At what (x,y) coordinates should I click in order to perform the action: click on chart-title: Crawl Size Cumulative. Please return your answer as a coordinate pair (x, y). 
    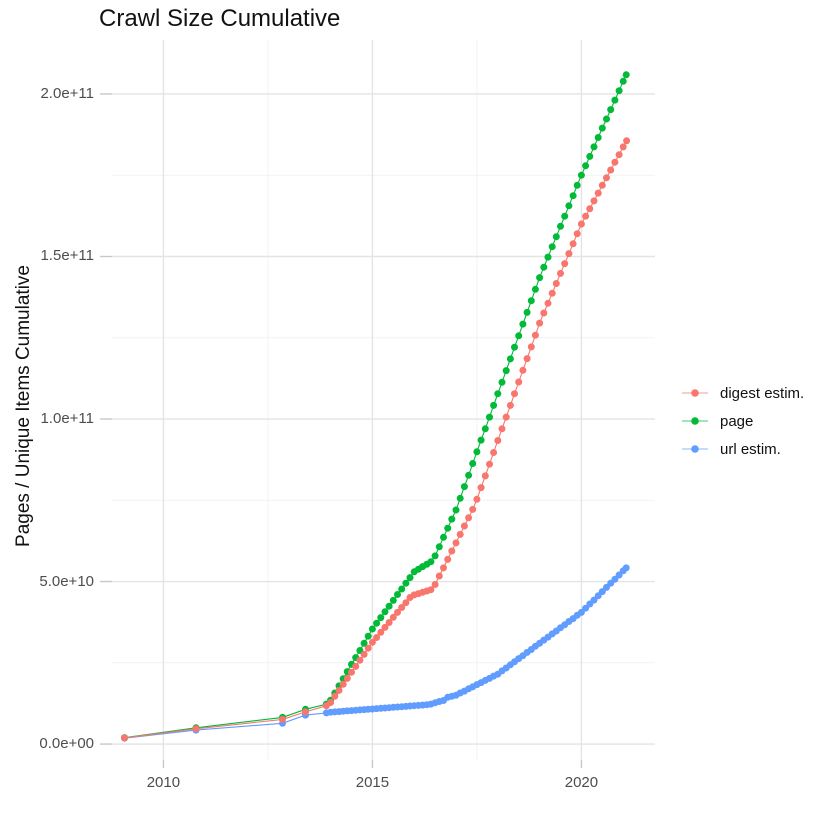
    Looking at the image, I should click on (220, 18).